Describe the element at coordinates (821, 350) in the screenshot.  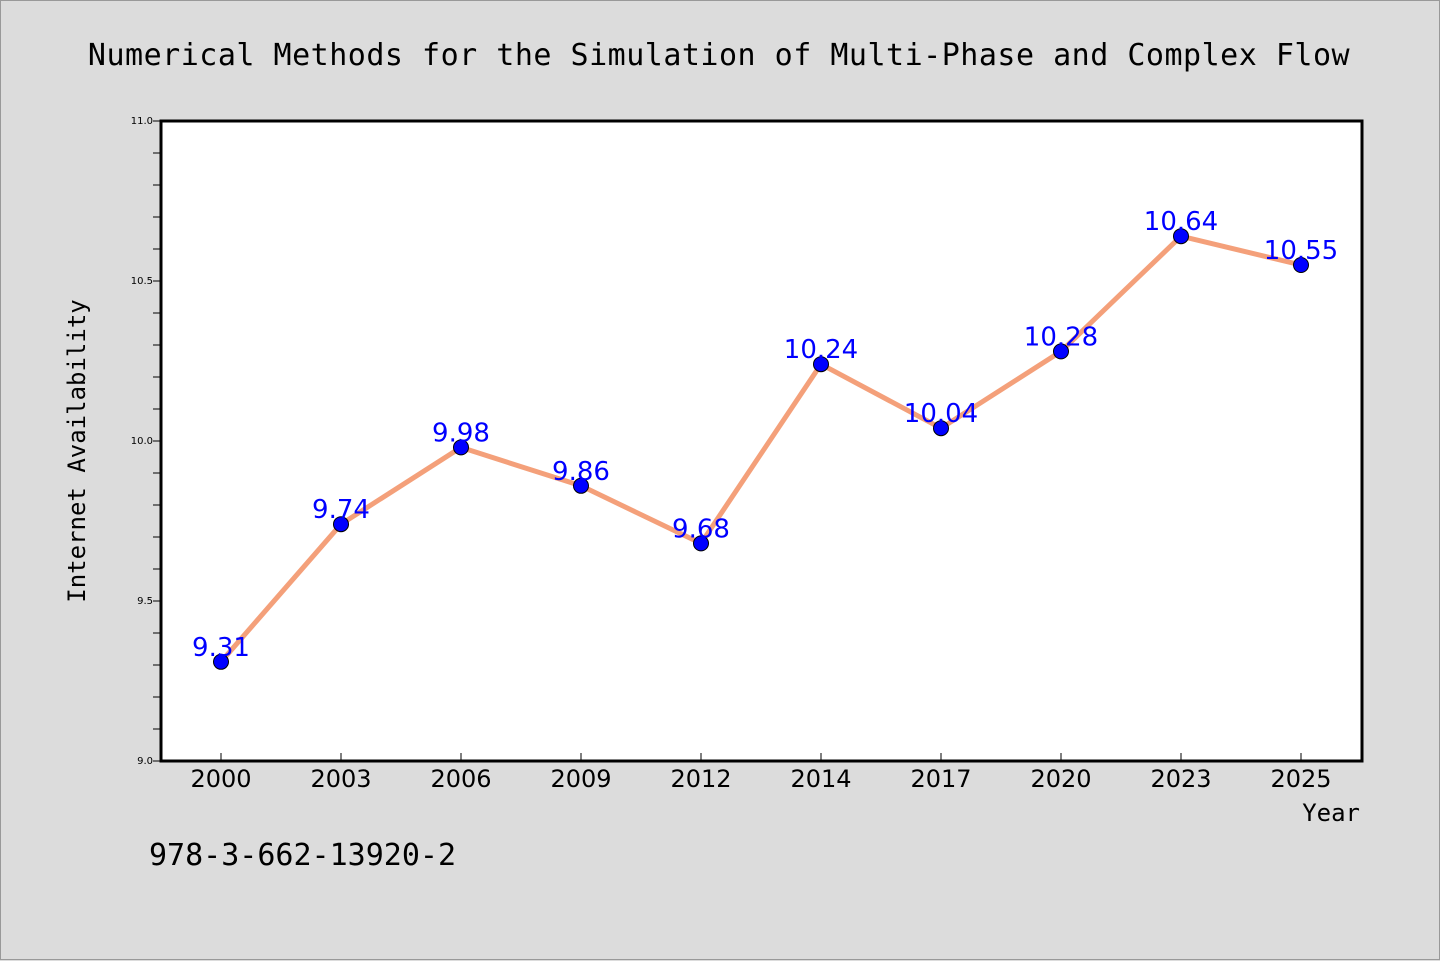
I see `data-label: 10.24` at that location.